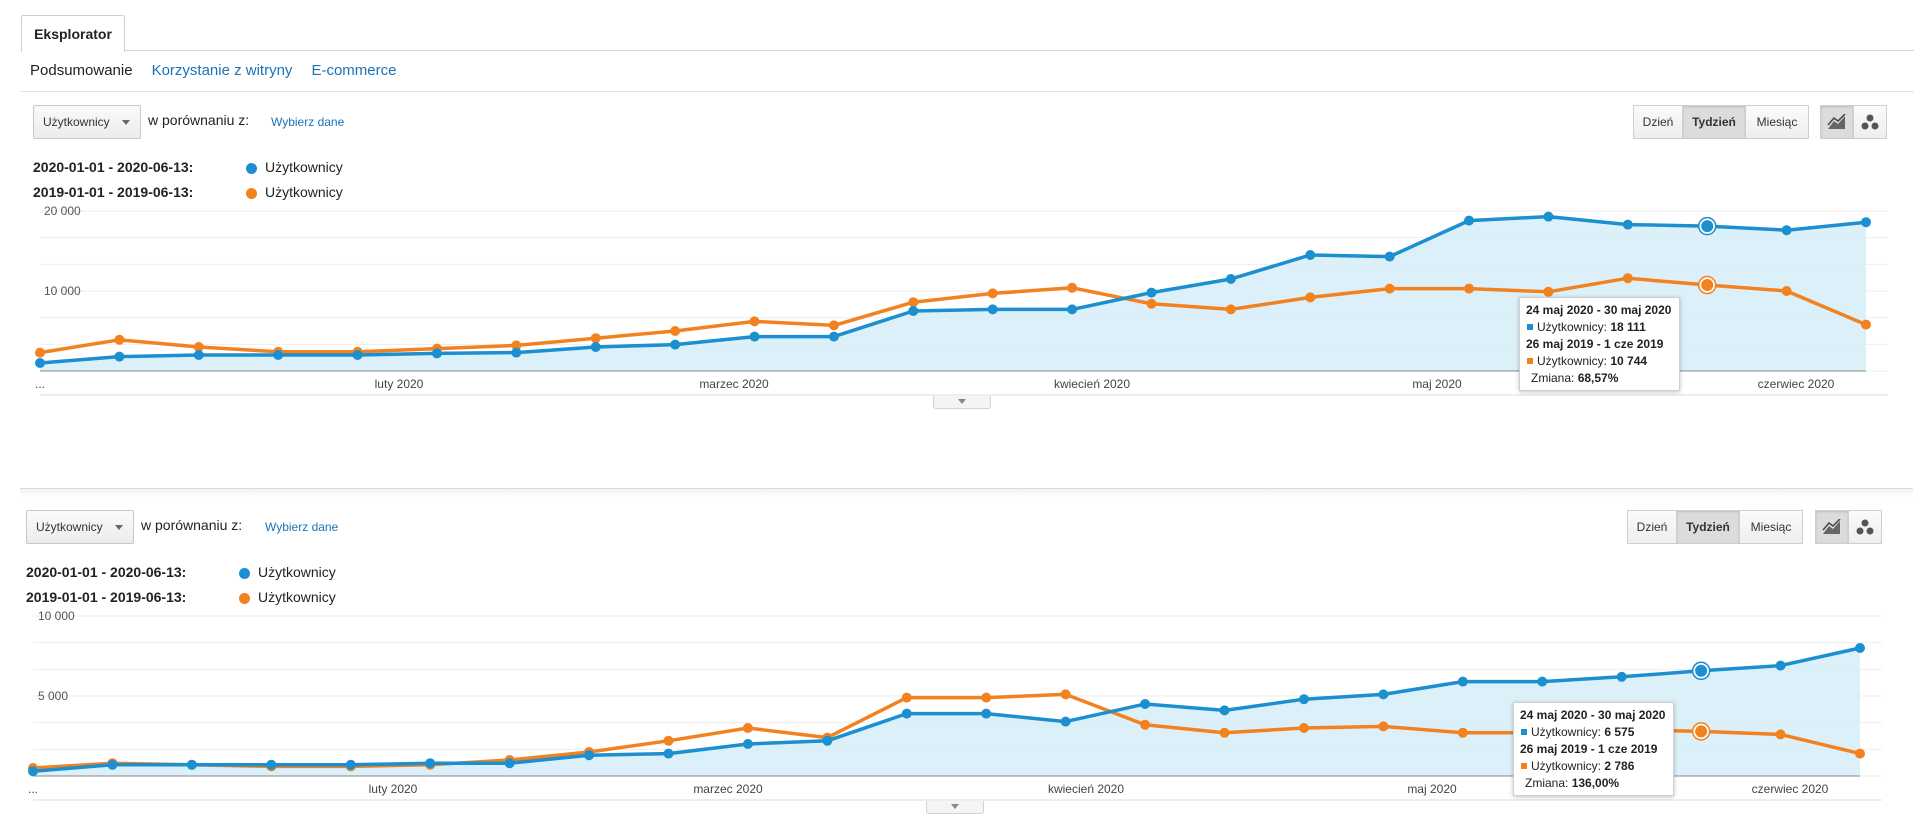  Describe the element at coordinates (1598, 378) in the screenshot. I see `tooltip-change-value: 68,57%` at that location.